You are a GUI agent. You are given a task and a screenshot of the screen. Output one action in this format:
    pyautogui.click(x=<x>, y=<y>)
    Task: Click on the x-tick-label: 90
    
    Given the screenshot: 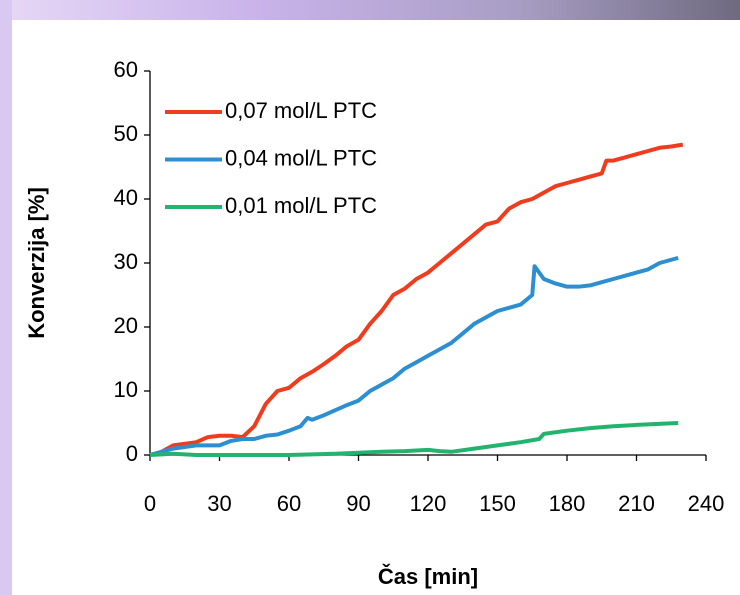 What is the action you would take?
    pyautogui.click(x=358, y=503)
    